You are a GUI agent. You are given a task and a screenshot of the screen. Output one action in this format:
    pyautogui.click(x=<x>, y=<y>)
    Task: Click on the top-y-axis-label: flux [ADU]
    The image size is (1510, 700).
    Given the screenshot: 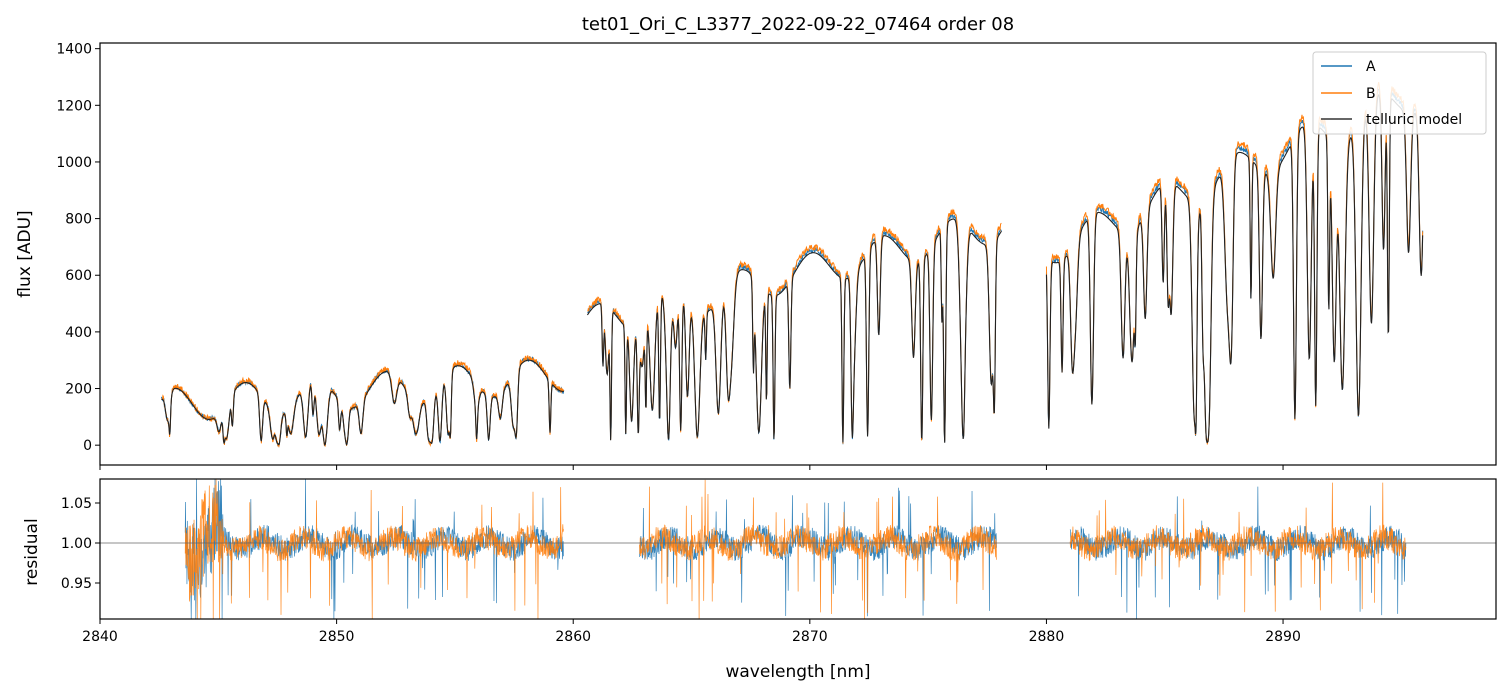 What is the action you would take?
    pyautogui.click(x=25, y=253)
    